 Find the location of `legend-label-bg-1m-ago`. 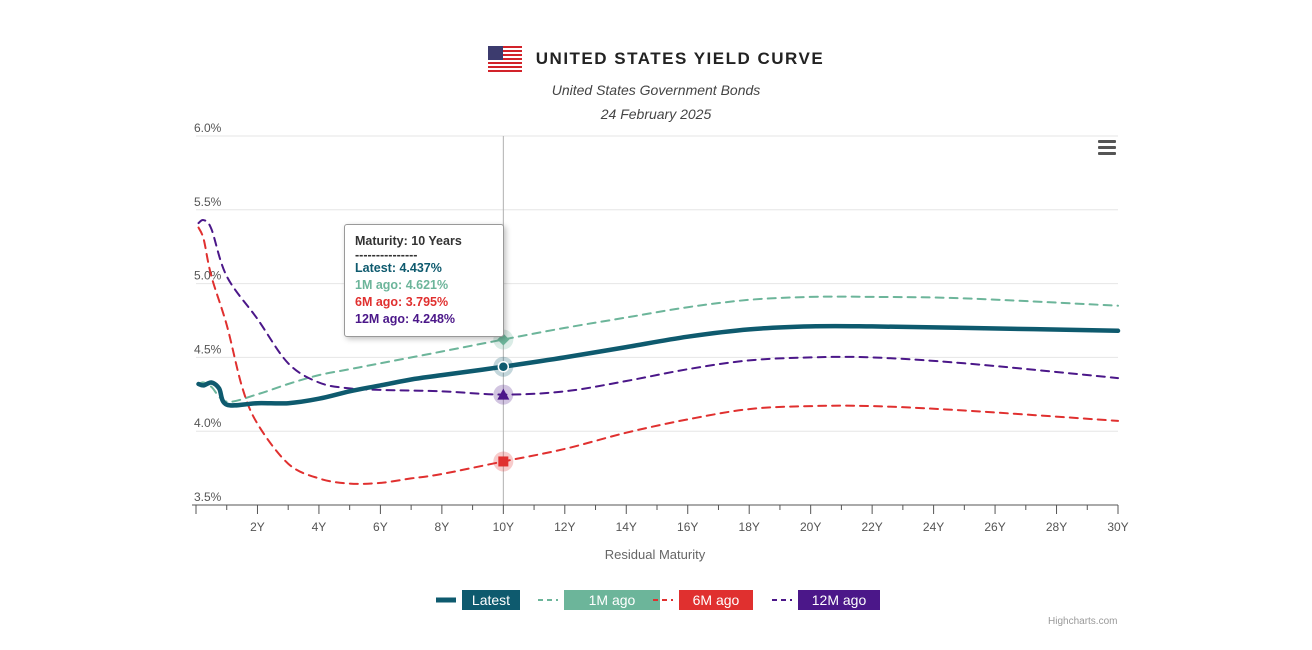

legend-label-bg-1m-ago is located at coordinates (612, 600).